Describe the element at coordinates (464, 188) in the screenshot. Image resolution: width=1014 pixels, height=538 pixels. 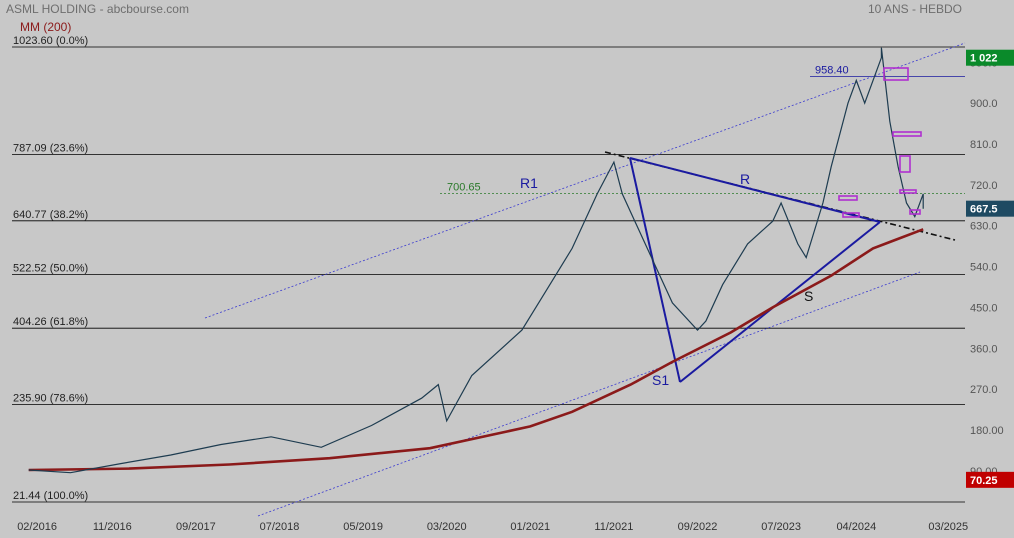
I see `level-label: 700.65` at that location.